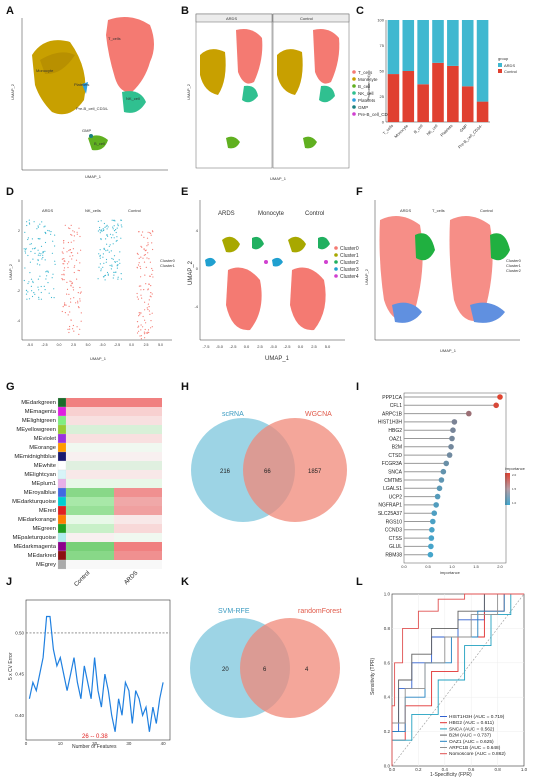 The width and height of the screenshot is (535, 779). Describe the element at coordinates (40, 475) in the screenshot. I see `heatmap-row-label: MElightcyan` at that location.